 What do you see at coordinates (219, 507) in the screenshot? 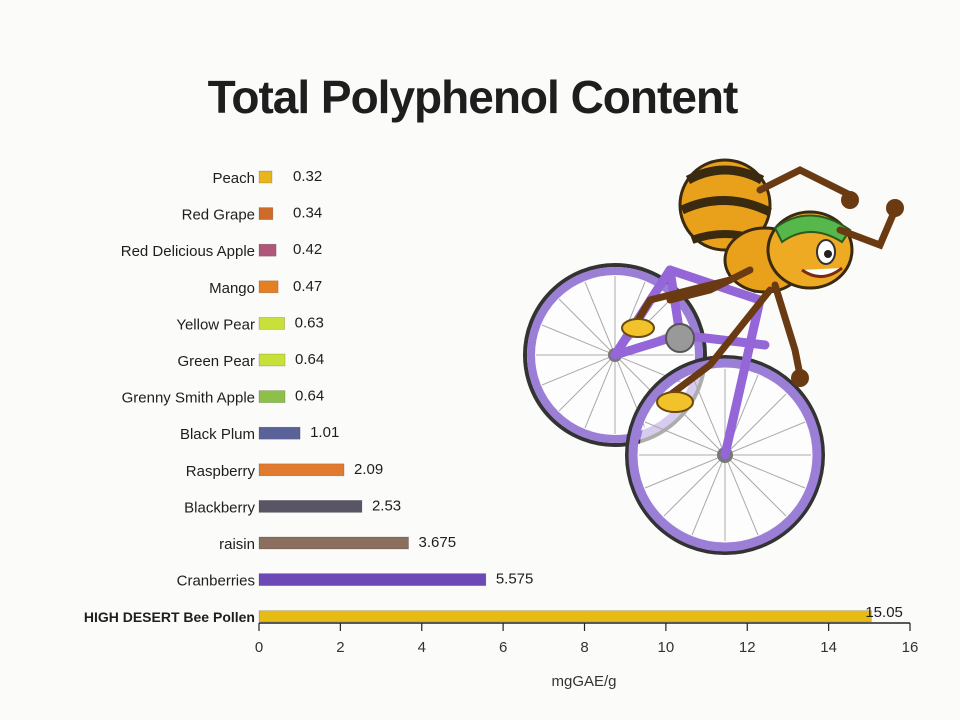
I see `category-label: Blackberry` at bounding box center [219, 507].